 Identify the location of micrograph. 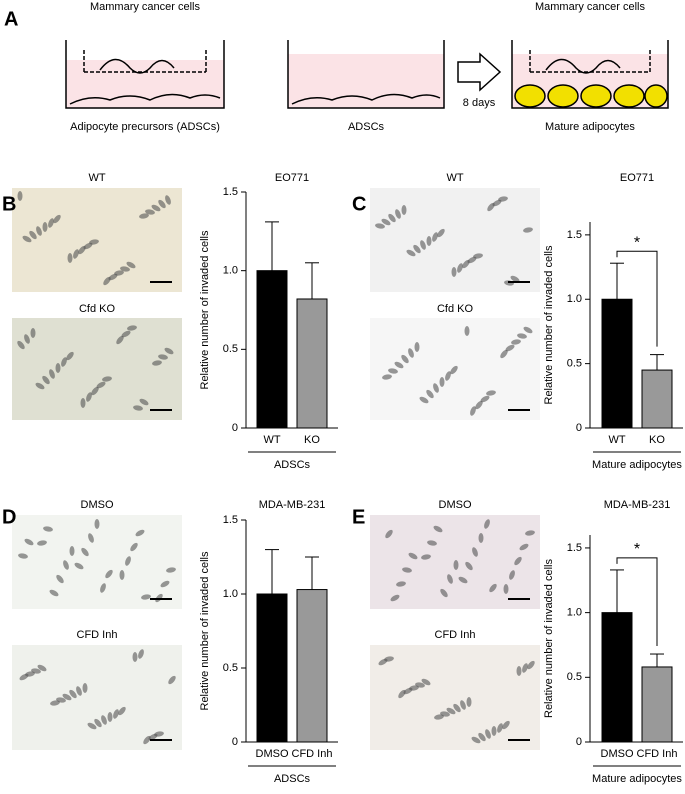
(97, 697).